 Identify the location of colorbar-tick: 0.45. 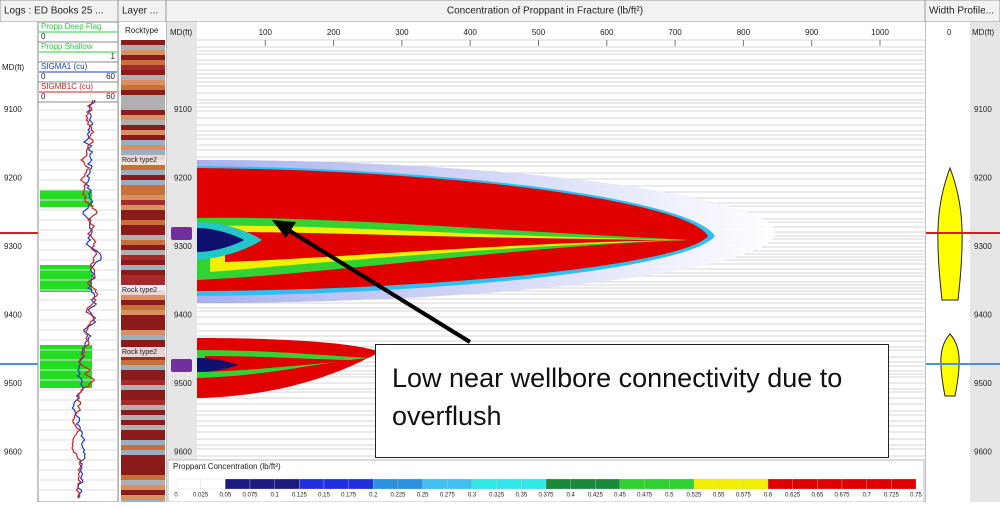
(620, 496).